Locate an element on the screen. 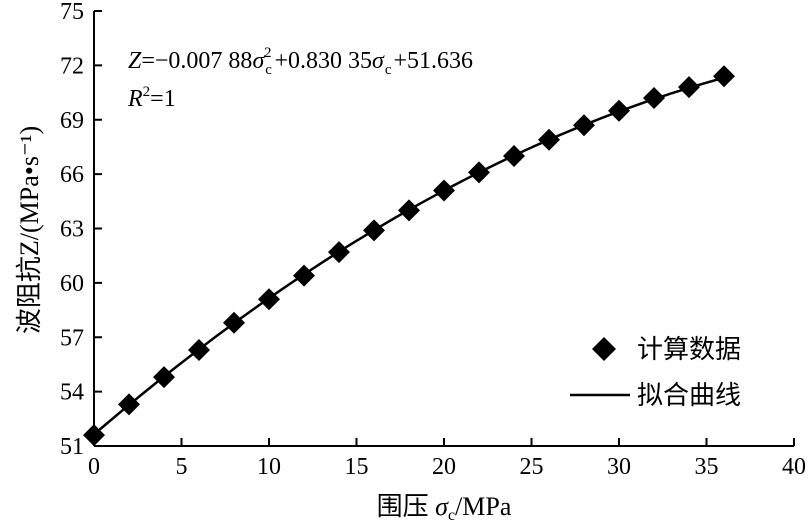 This screenshot has height=529, width=809. legend-label-fit: 拟合曲线 is located at coordinates (689, 395).